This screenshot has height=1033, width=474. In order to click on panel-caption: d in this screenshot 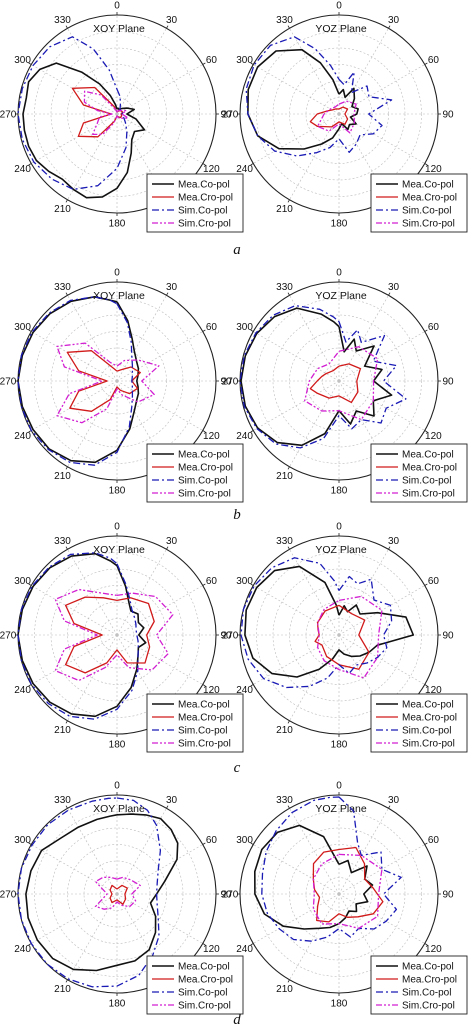, I will do `click(237, 1020)`.